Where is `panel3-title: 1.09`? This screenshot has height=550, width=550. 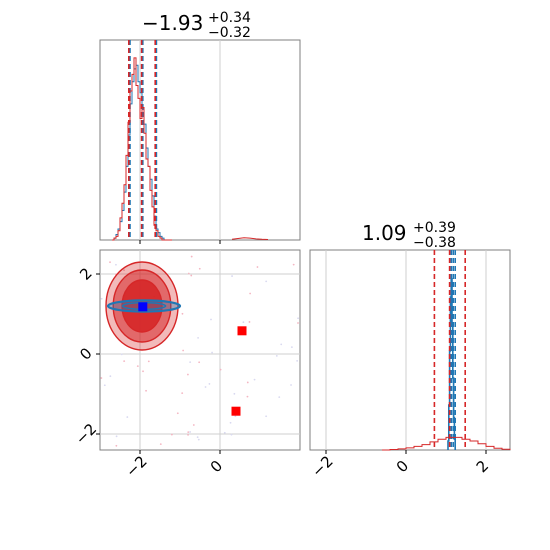 panel3-title: 1.09 is located at coordinates (384, 233).